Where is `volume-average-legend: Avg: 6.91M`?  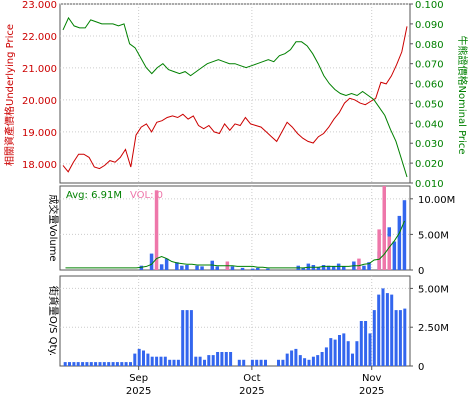
volume-average-legend: Avg: 6.91M is located at coordinates (94, 195).